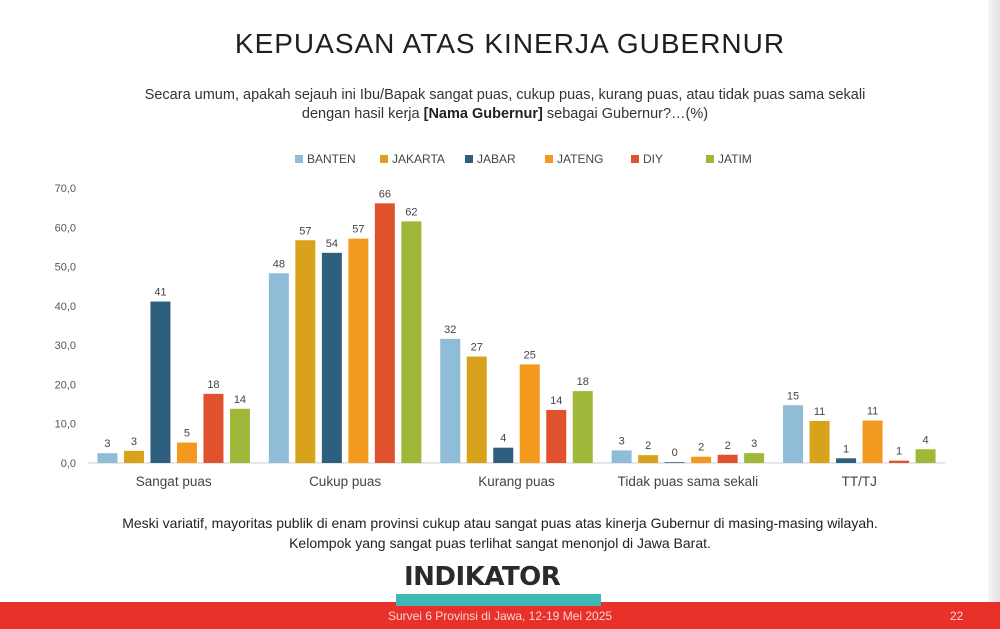  I want to click on data-label: 15, so click(793, 396).